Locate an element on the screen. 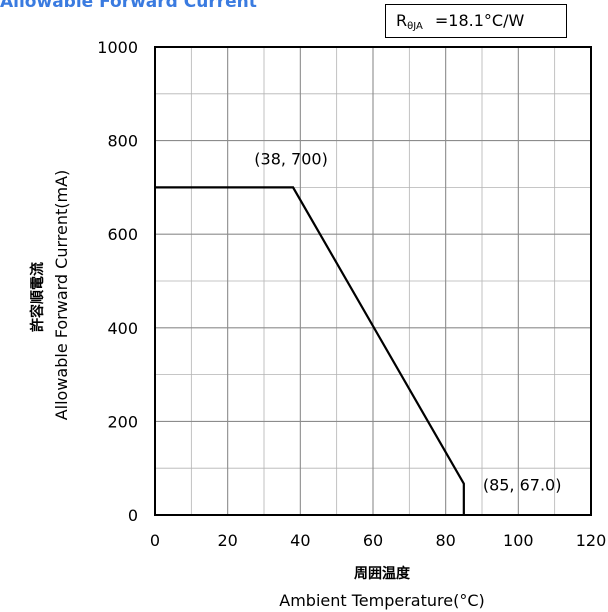 The image size is (608, 612). y-tick-label: 400 is located at coordinates (122, 328).